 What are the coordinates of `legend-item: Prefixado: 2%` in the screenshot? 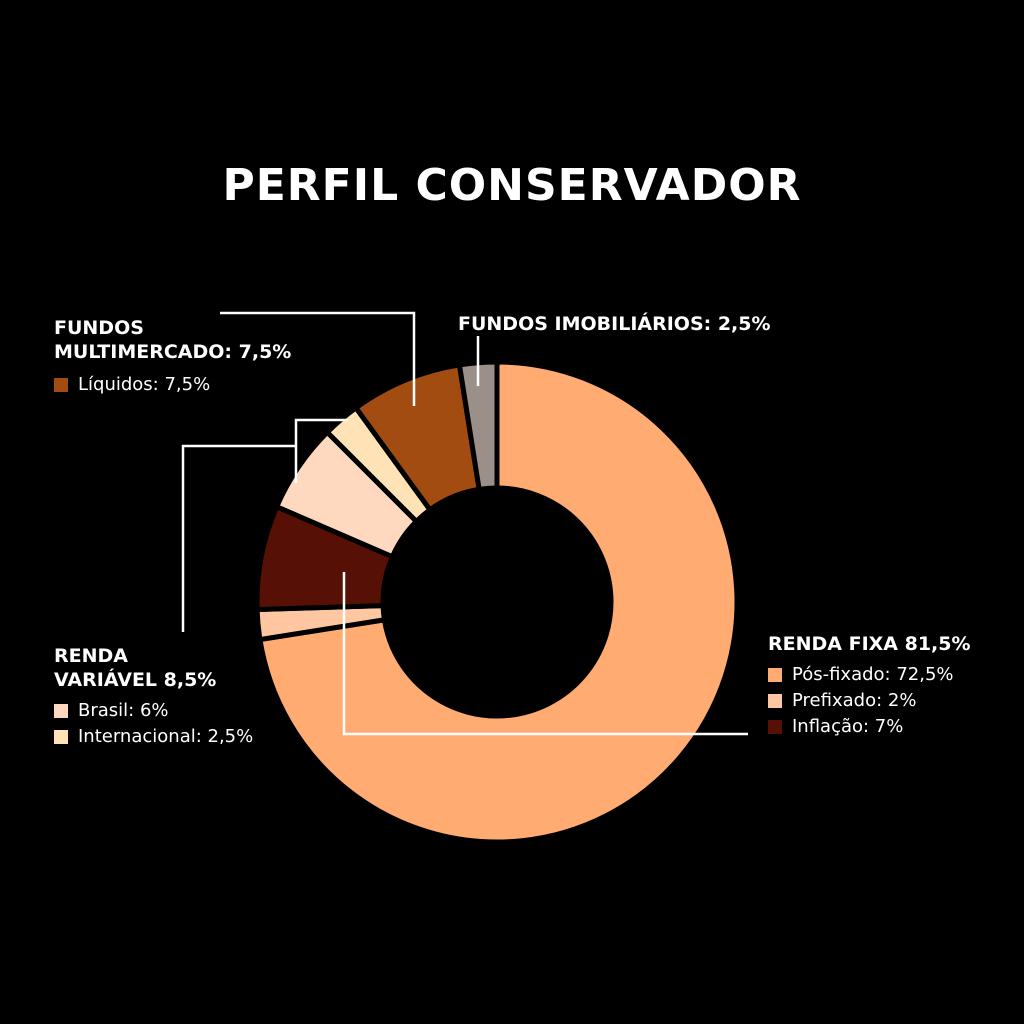 It's located at (869, 701).